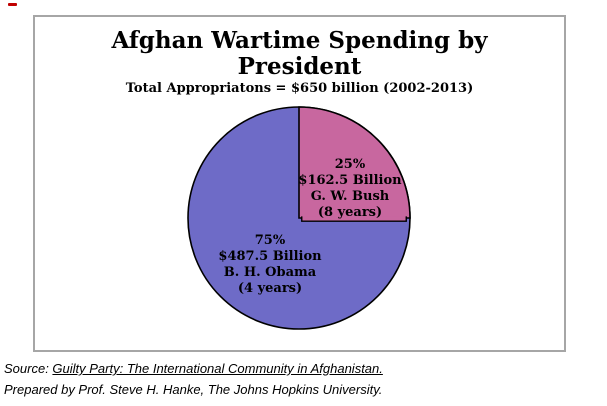 Image resolution: width=607 pixels, height=406 pixels. I want to click on slice-label-line: $487.5 Billion, so click(270, 256).